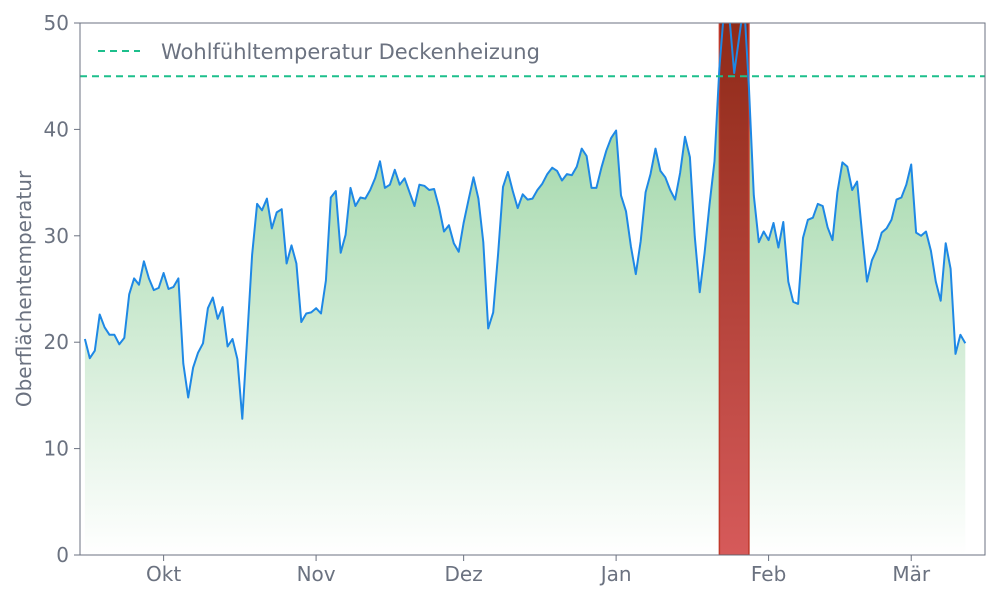 This screenshot has width=1000, height=600. Describe the element at coordinates (350, 52) in the screenshot. I see `legend-label: Wohlfühltemperatur Deckenheizung` at that location.